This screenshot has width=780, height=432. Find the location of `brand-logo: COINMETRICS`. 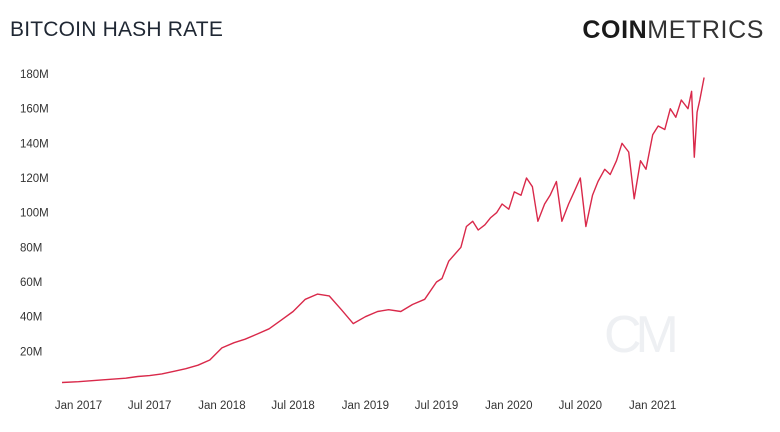

brand-logo: COINMETRICS is located at coordinates (673, 30).